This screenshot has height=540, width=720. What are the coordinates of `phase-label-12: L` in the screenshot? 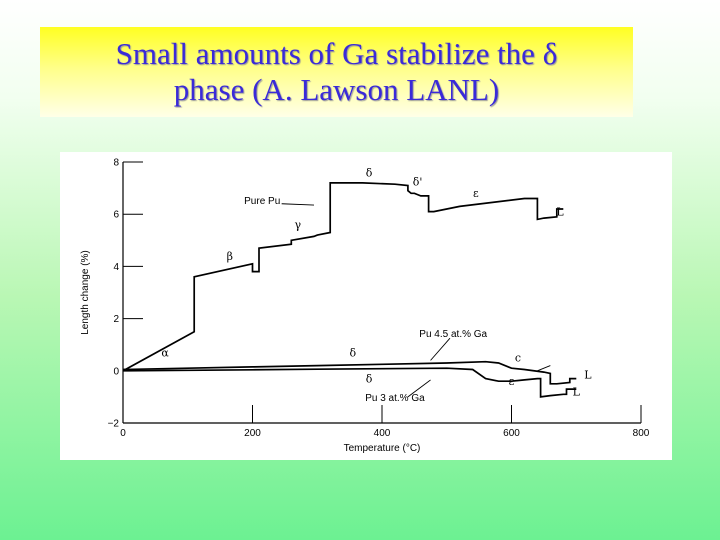 It's located at (588, 375).